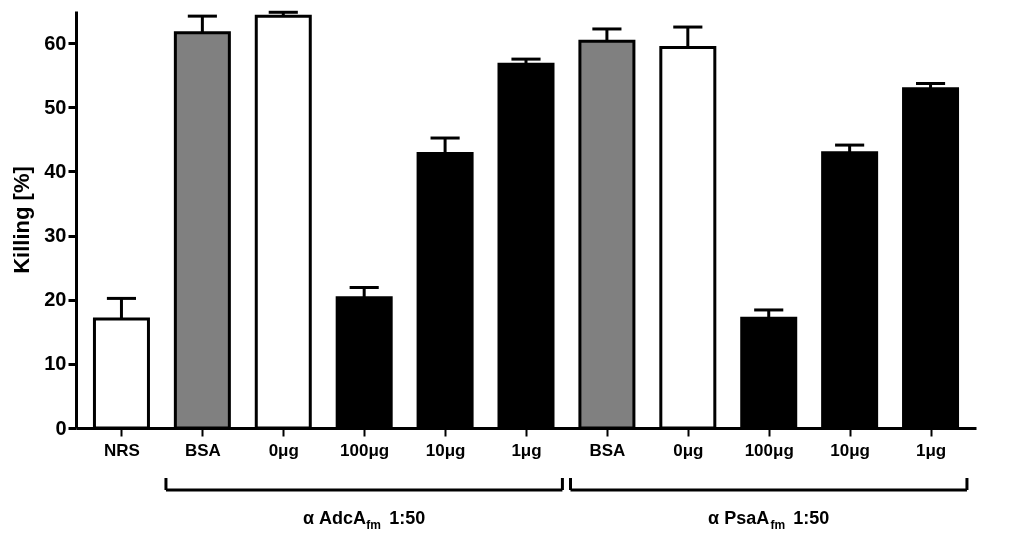 This screenshot has width=1016, height=540. What do you see at coordinates (55, 106) in the screenshot?
I see `y-tick-label: 50` at bounding box center [55, 106].